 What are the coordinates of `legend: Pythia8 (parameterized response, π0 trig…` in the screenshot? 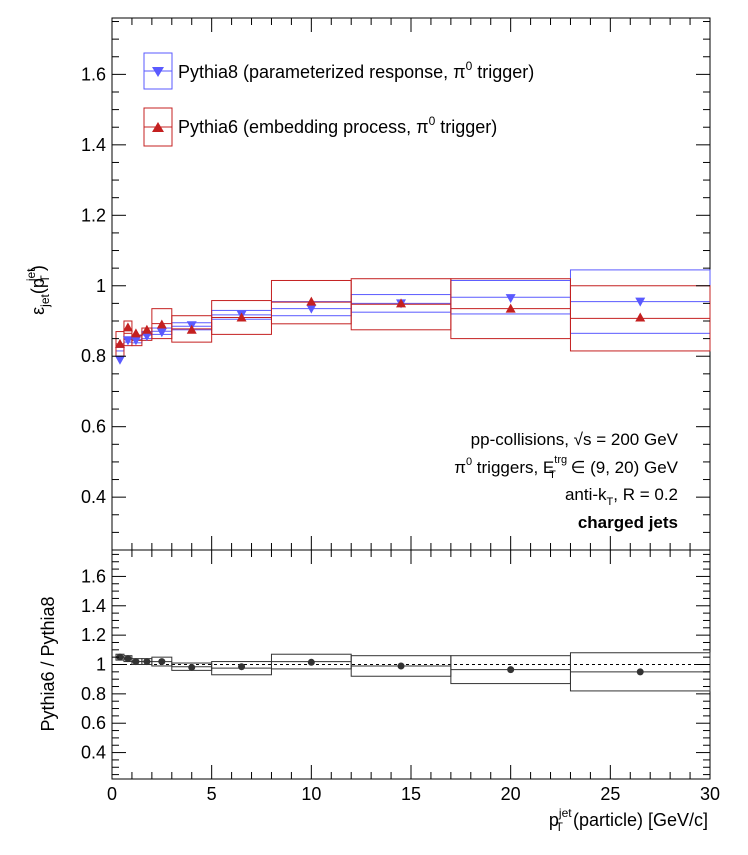 It's located at (338, 99).